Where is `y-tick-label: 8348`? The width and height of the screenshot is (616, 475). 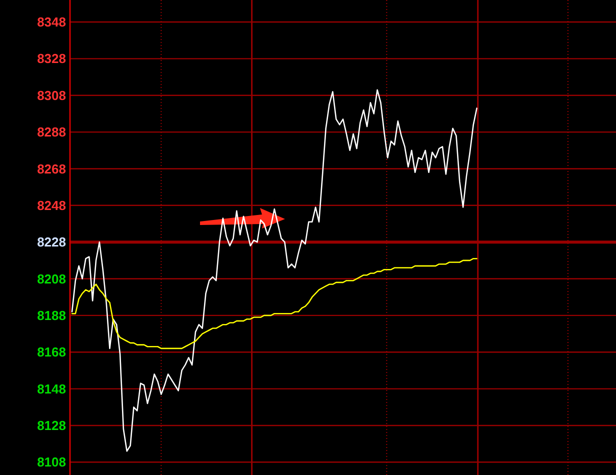
y-tick-label: 8348 is located at coordinates (51, 22).